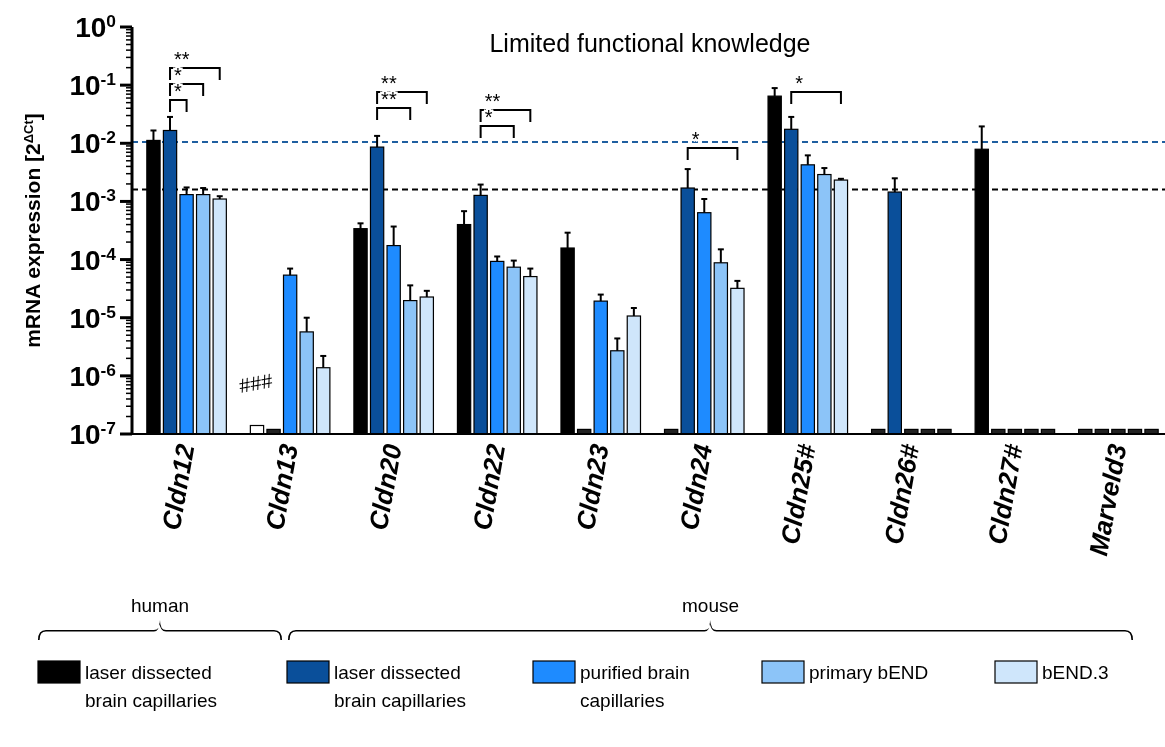 Image resolution: width=1165 pixels, height=747 pixels. What do you see at coordinates (178, 487) in the screenshot?
I see `x-tick-label: Cldn12` at bounding box center [178, 487].